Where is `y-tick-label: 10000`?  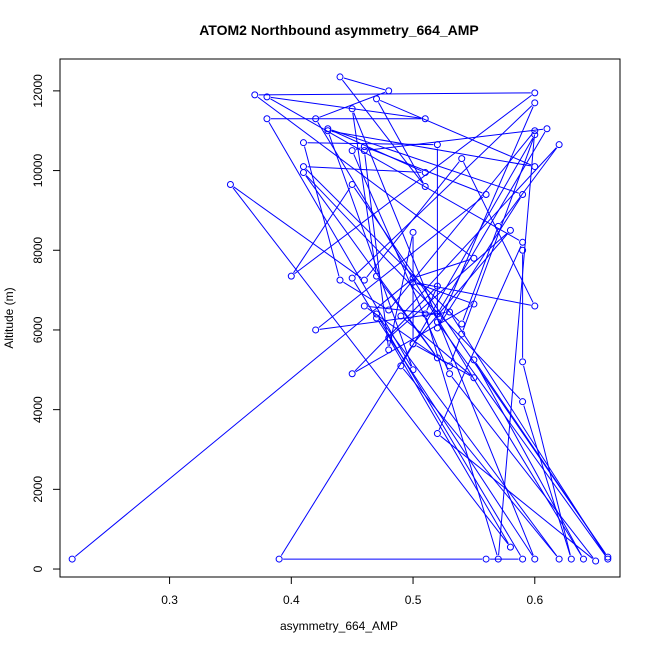
y-tick-label: 10000 is located at coordinates (38, 171).